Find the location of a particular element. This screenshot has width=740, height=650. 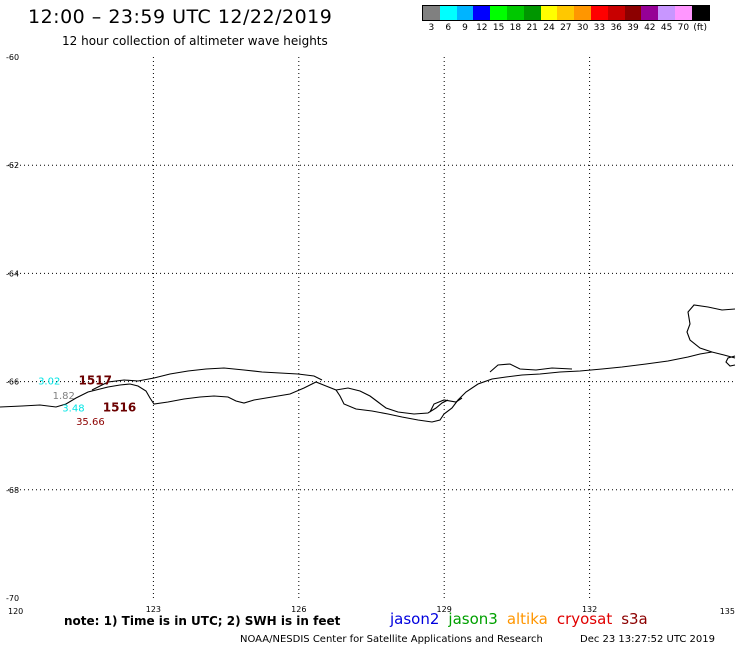

legend-label: 15 is located at coordinates (498, 28).